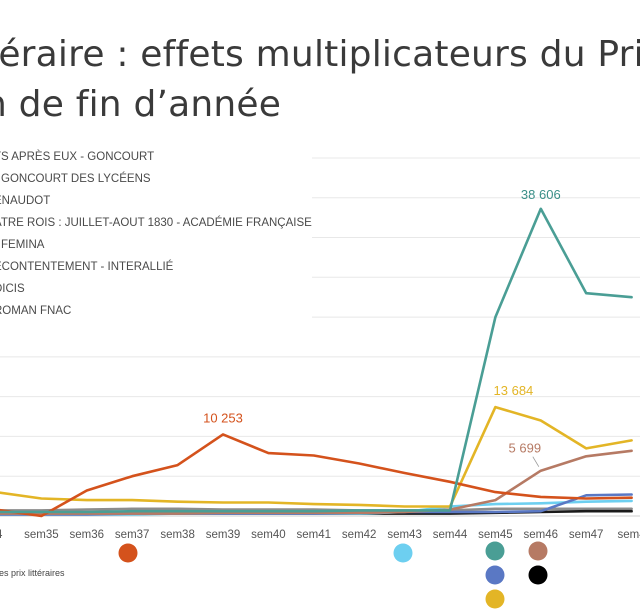 This screenshot has width=640, height=615. What do you see at coordinates (586, 535) in the screenshot?
I see `x-tick-label: sem47` at bounding box center [586, 535].